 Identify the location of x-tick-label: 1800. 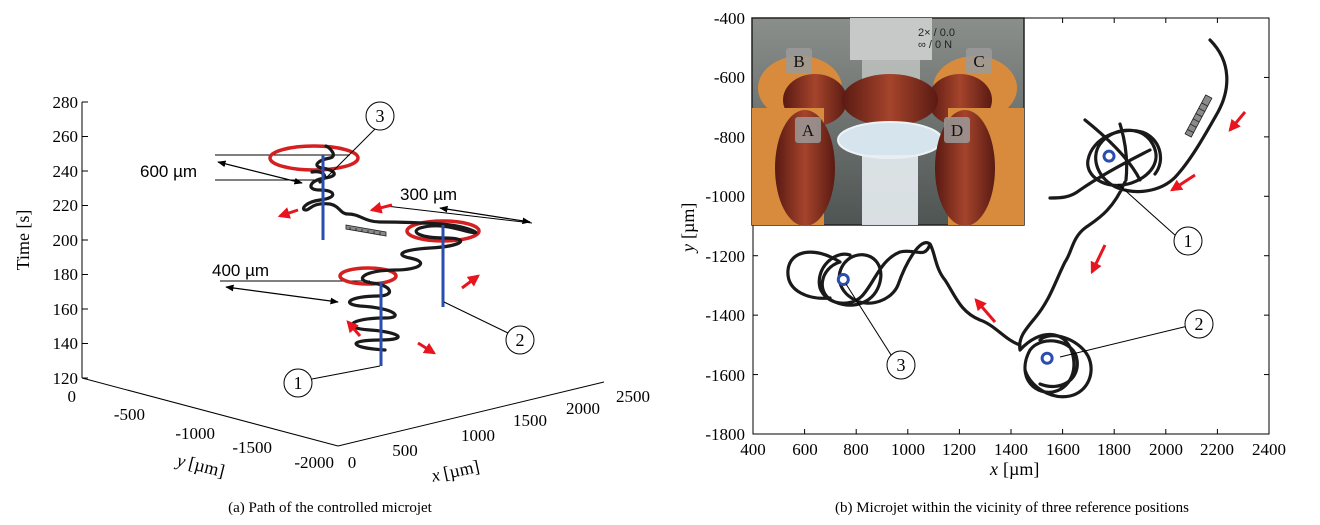
(1114, 449).